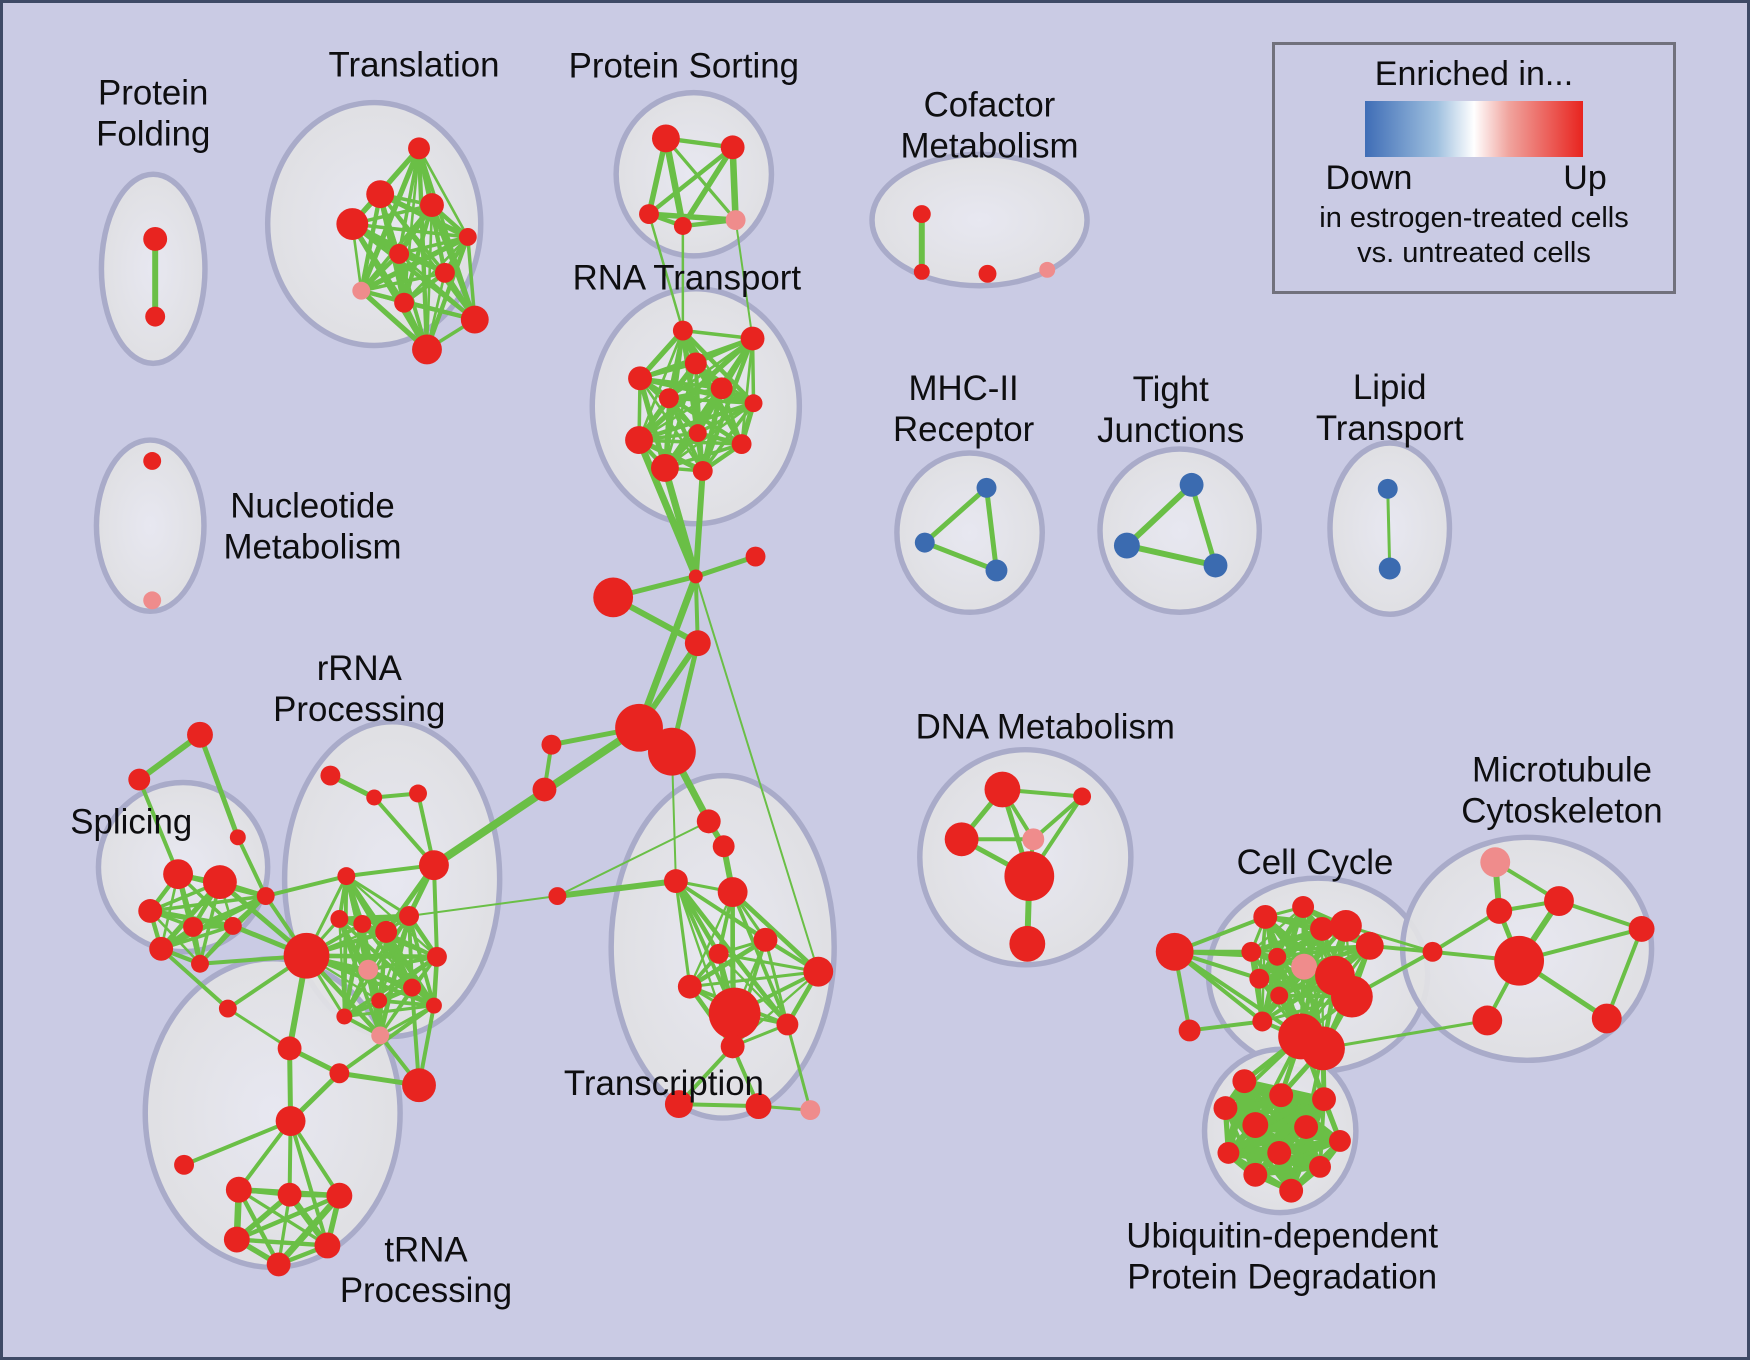  I want to click on node-cc1, so click(1174, 951).